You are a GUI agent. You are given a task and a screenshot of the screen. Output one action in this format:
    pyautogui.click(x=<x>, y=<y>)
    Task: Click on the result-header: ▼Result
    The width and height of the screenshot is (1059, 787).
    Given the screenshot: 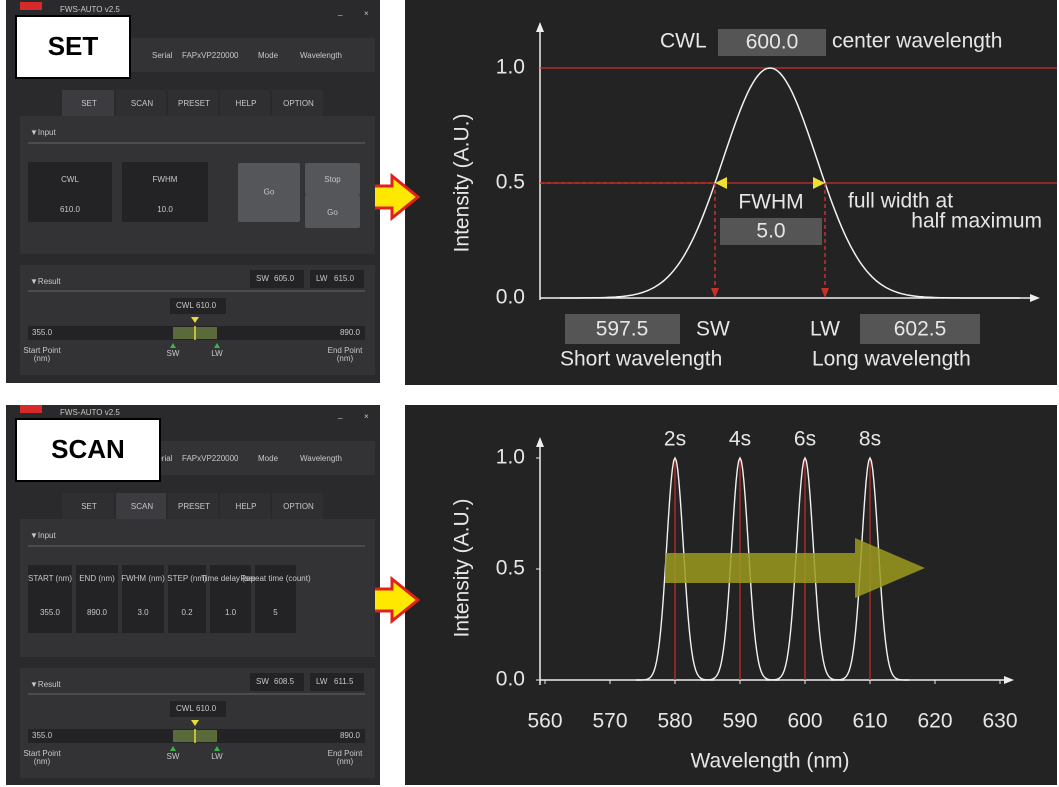 What is the action you would take?
    pyautogui.click(x=45, y=281)
    